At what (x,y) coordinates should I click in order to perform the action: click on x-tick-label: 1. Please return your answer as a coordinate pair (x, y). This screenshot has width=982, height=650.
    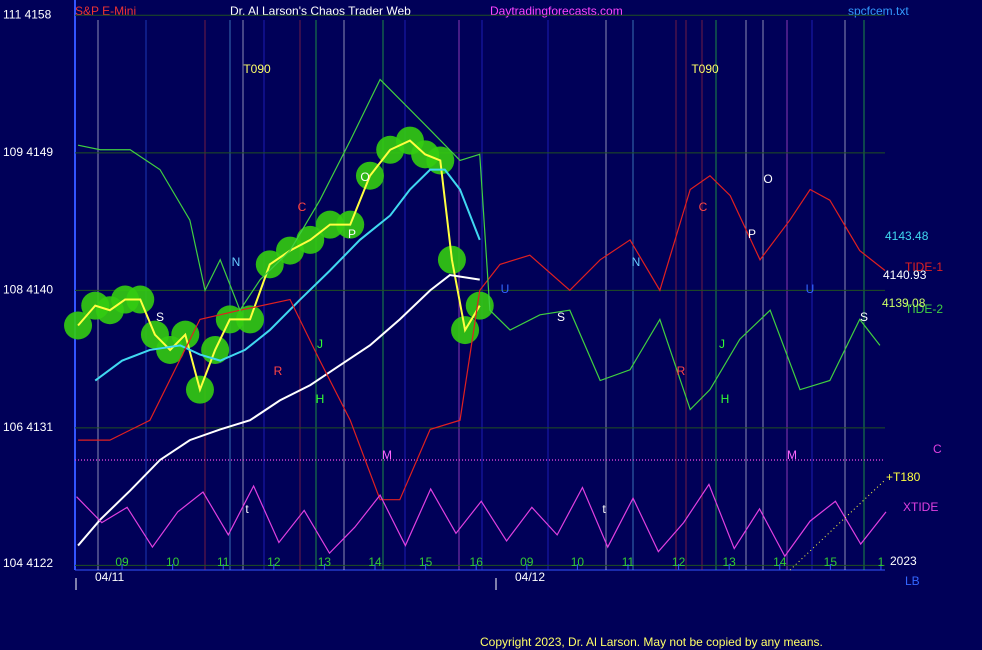
    Looking at the image, I should click on (881, 562).